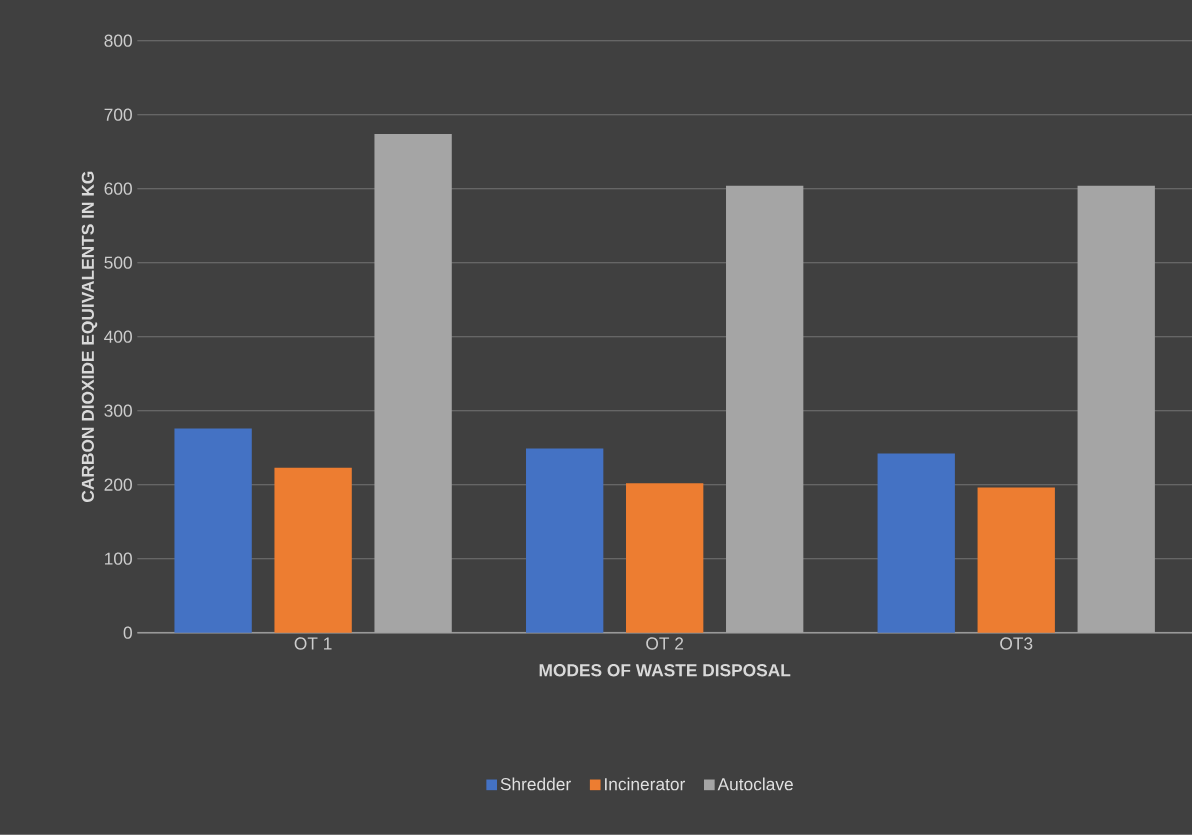 Image resolution: width=1192 pixels, height=835 pixels. I want to click on x-tick-label: OT 1, so click(313, 643).